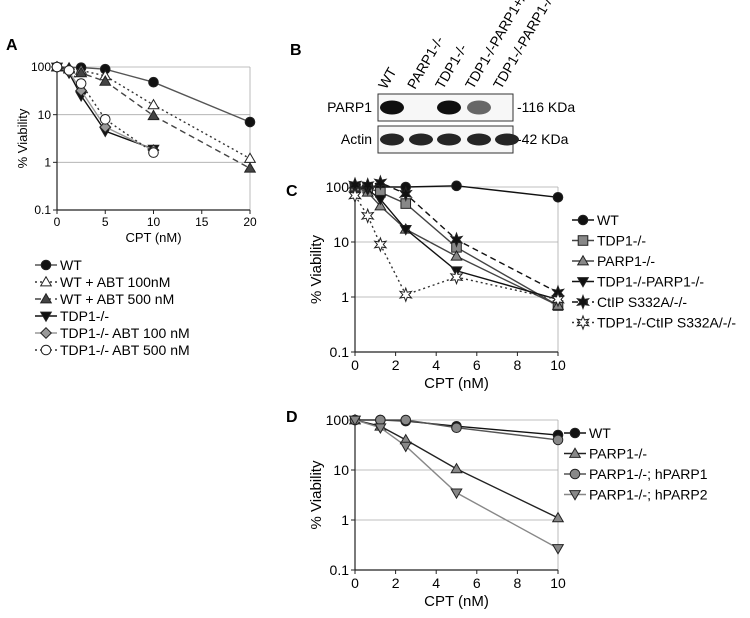 The image size is (750, 618). Describe the element at coordinates (396, 583) in the screenshot. I see `x-tick-label: 2` at that location.